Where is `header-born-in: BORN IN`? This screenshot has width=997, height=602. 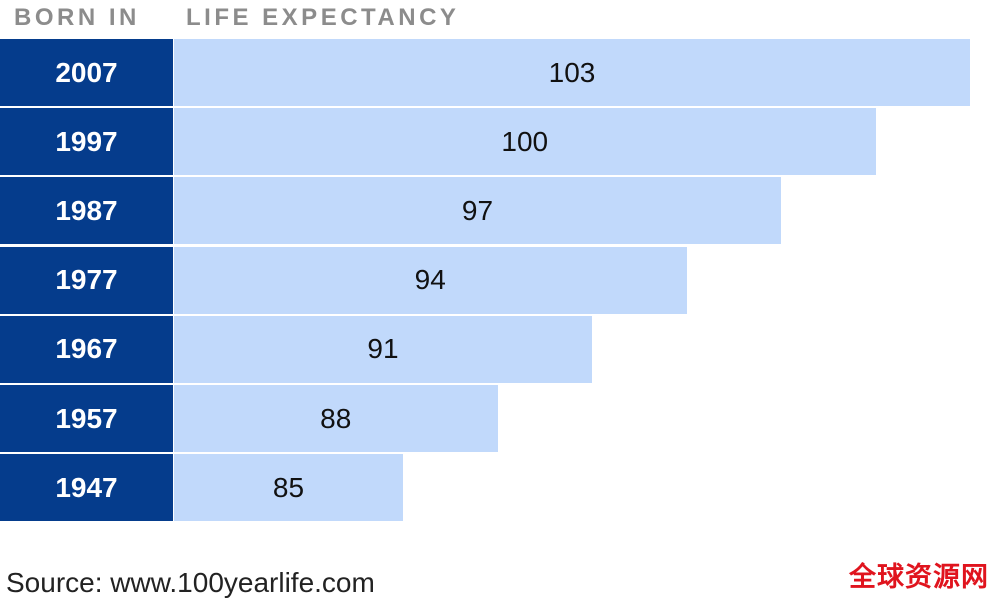
header-born-in: BORN IN is located at coordinates (77, 17).